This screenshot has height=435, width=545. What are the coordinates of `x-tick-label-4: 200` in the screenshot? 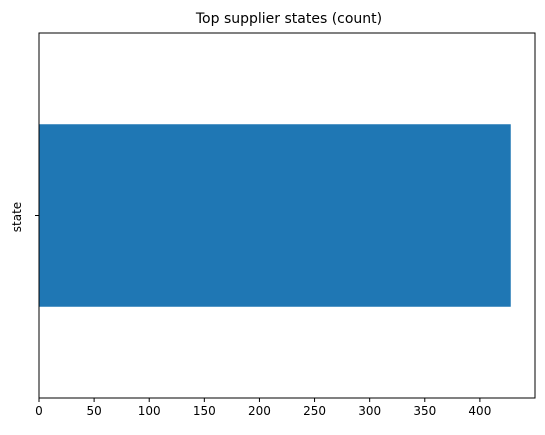 It's located at (259, 411).